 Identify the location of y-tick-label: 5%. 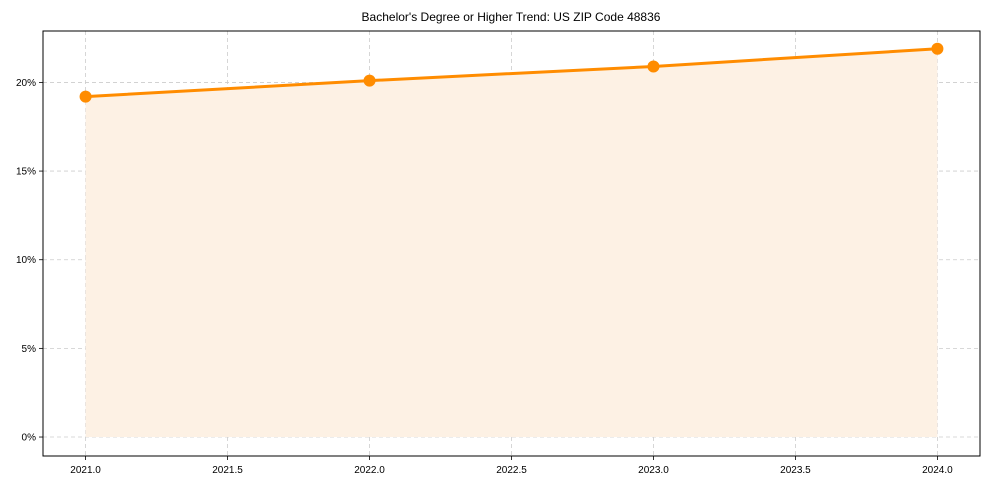
(29, 349).